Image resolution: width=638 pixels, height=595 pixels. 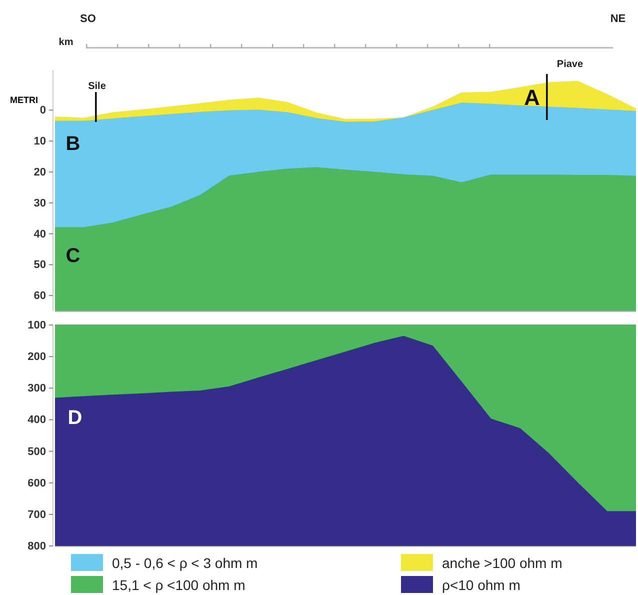 I want to click on y-tick-label: 400, so click(x=37, y=420).